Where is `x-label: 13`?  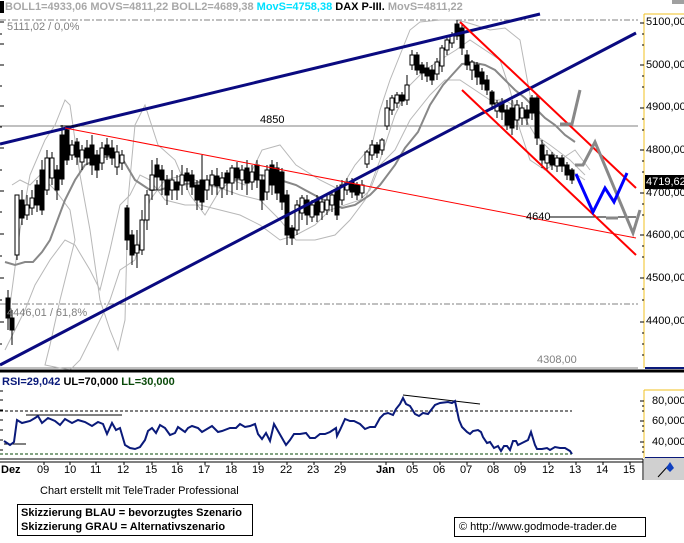
x-label: 13 is located at coordinates (575, 470).